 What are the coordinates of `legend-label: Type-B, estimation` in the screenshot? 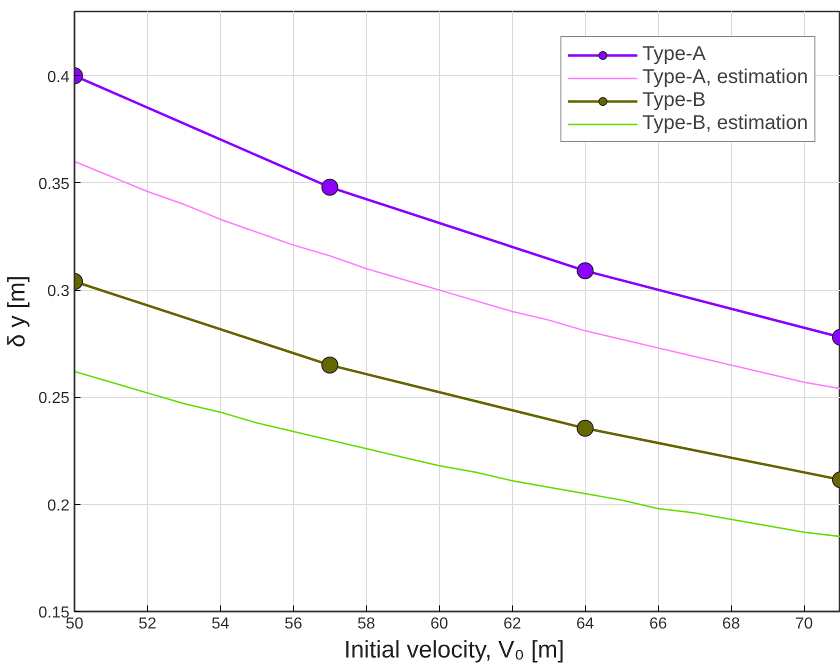 It's located at (725, 123).